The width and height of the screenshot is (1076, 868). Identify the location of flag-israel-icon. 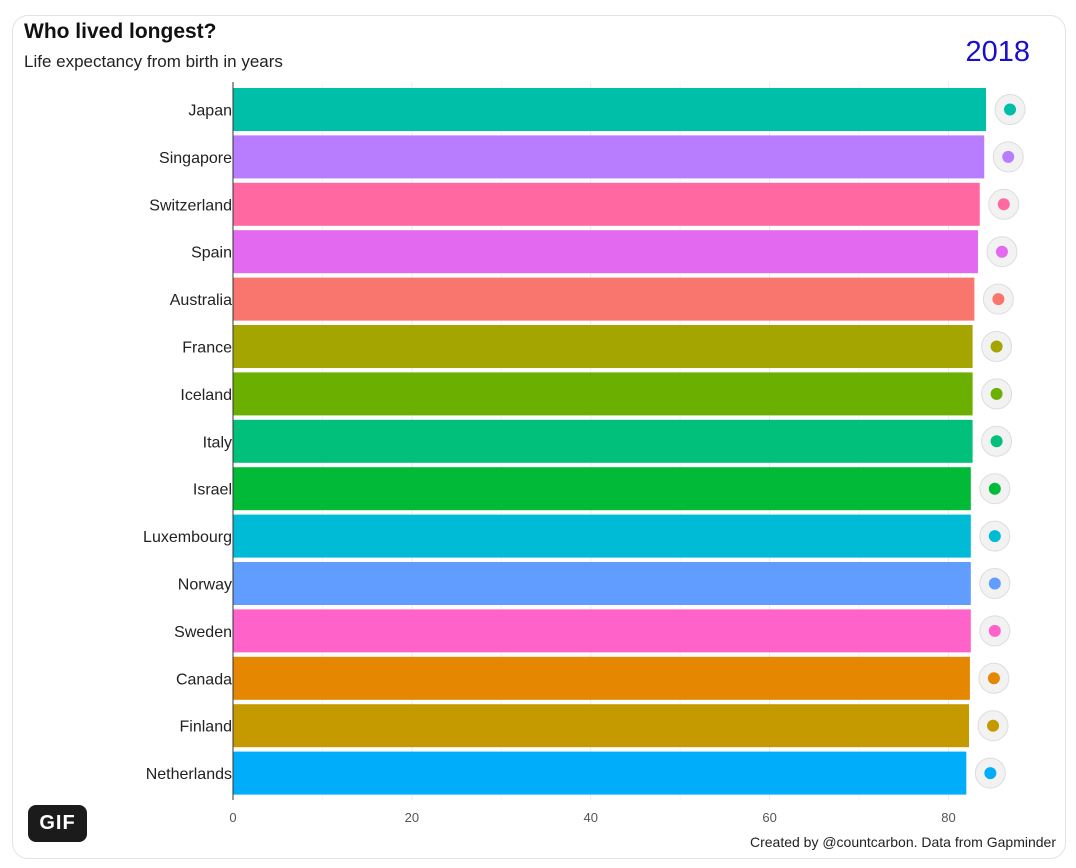
(995, 489).